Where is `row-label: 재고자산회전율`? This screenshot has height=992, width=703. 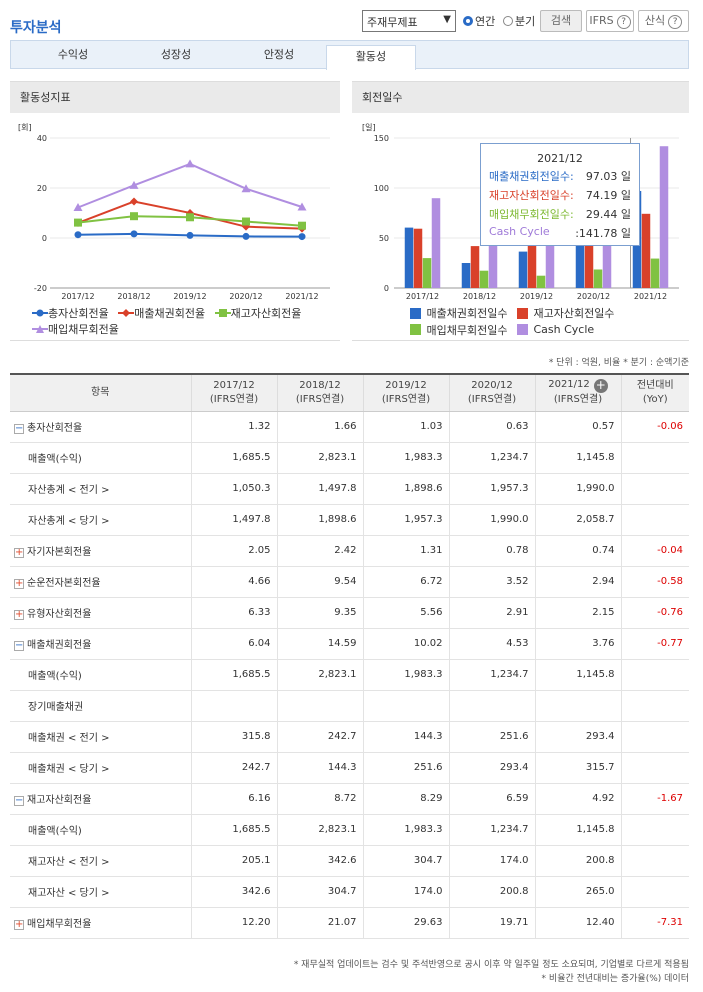
row-label: 재고자산회전율 is located at coordinates (59, 800).